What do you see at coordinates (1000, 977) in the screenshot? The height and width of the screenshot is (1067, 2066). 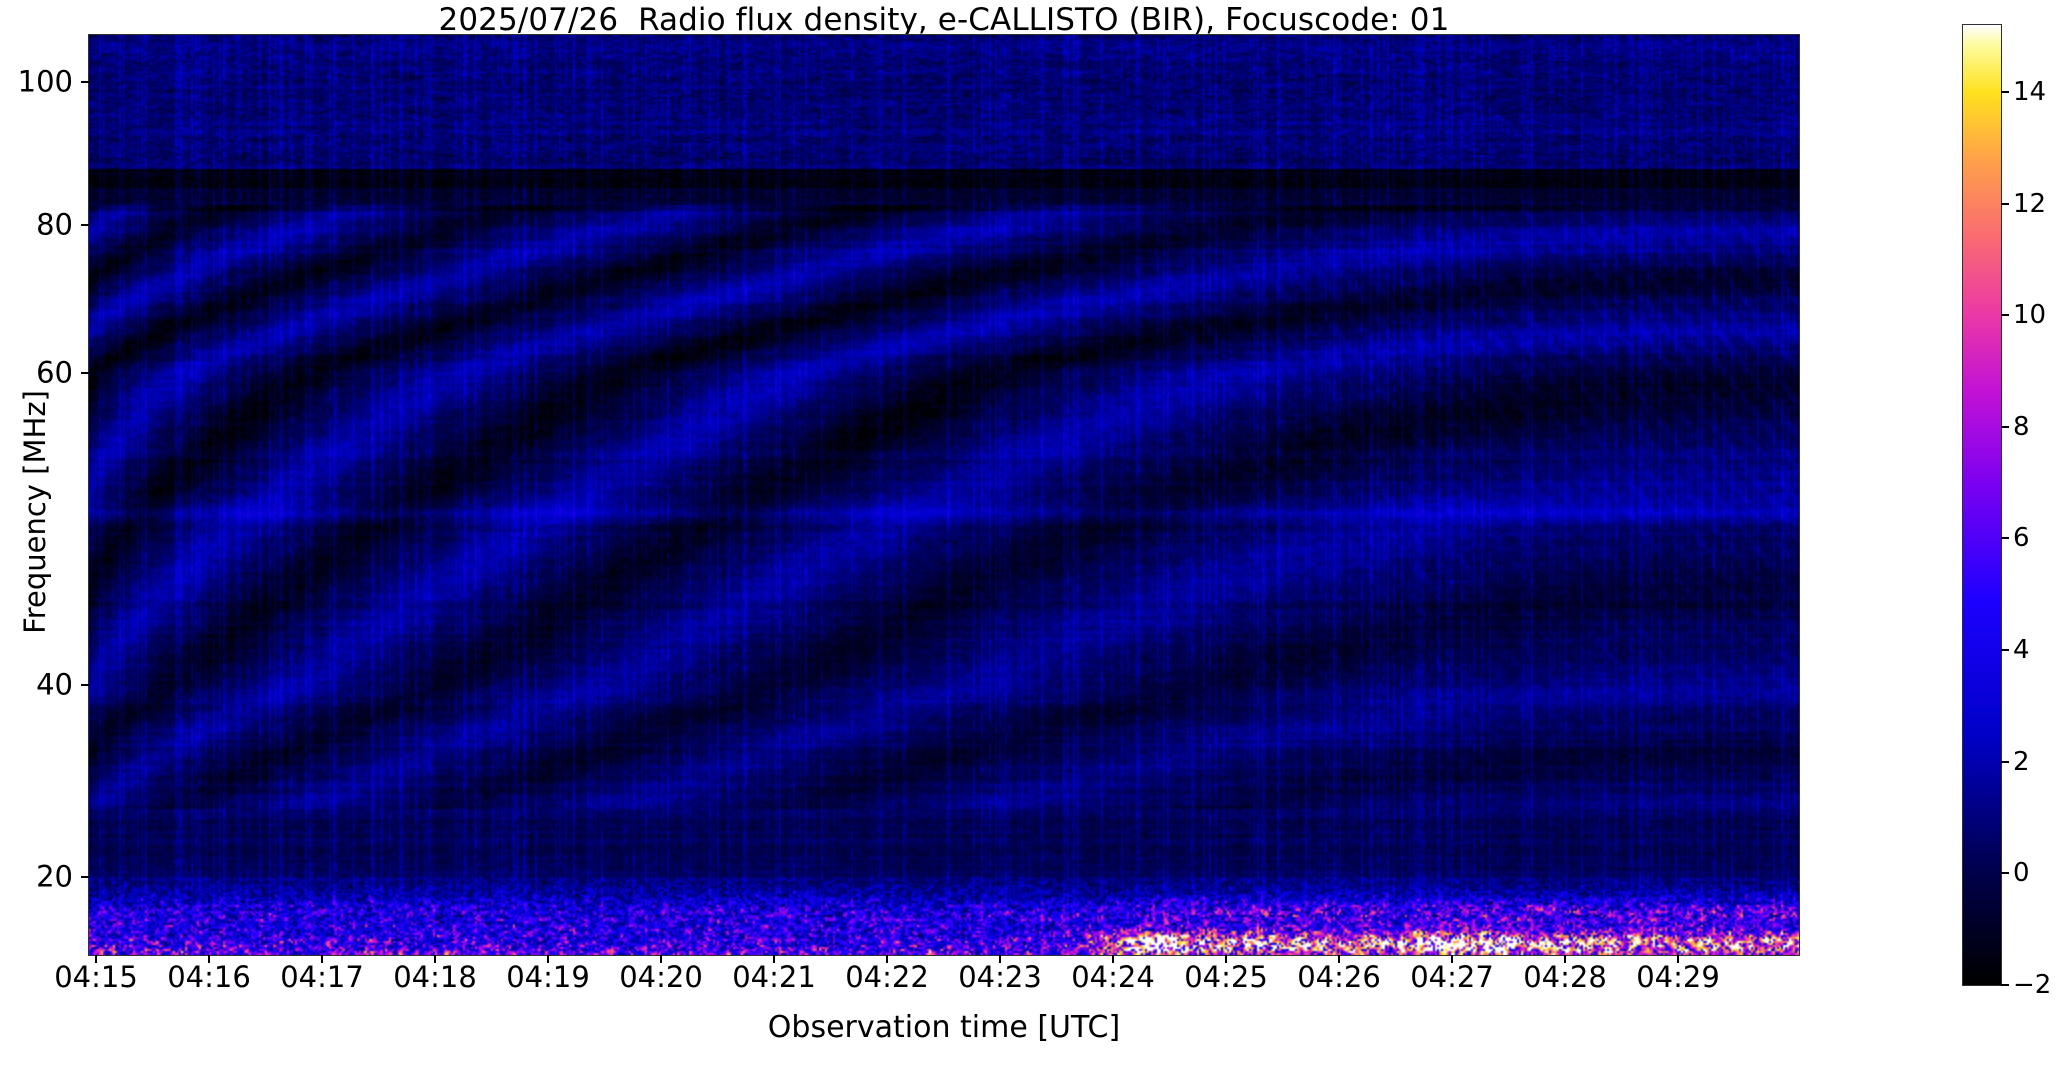 I see `x-tick-label: 04:23` at bounding box center [1000, 977].